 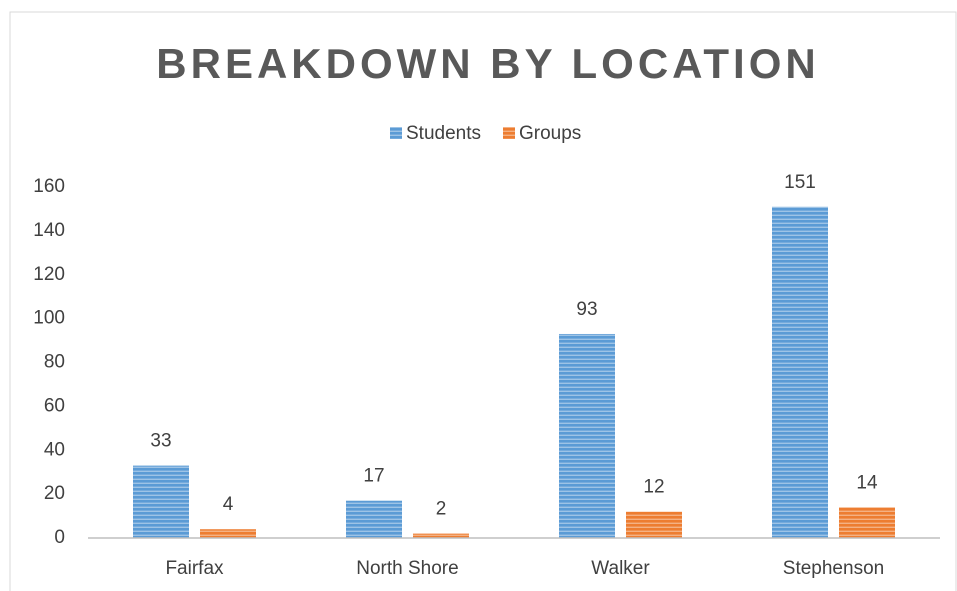 I want to click on x-tick-label: Fairfax, so click(x=194, y=568).